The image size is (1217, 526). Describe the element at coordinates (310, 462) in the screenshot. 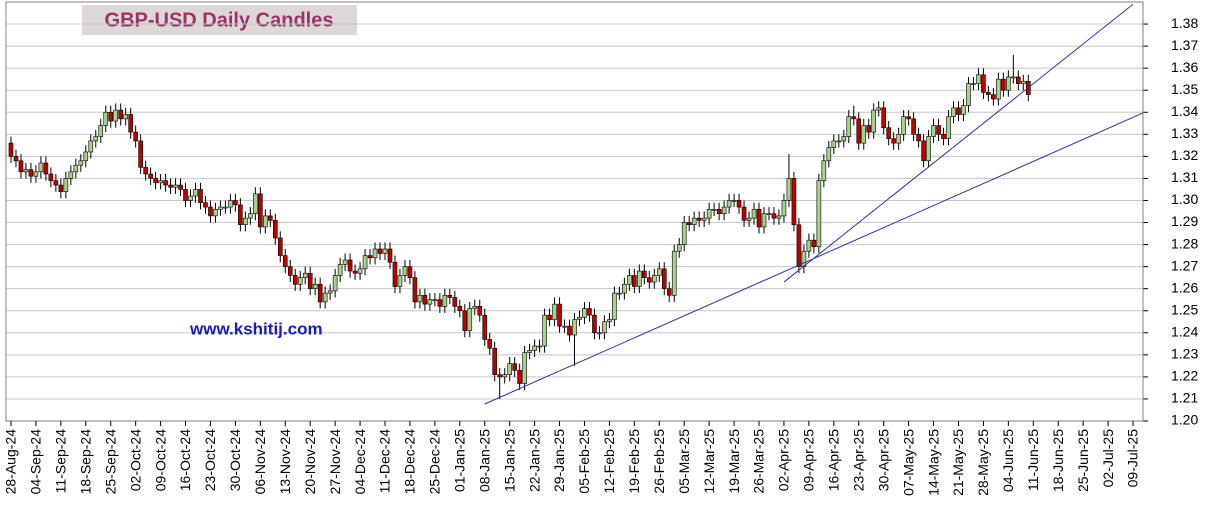

I see `x-tick-label: 20-Nov-24` at that location.